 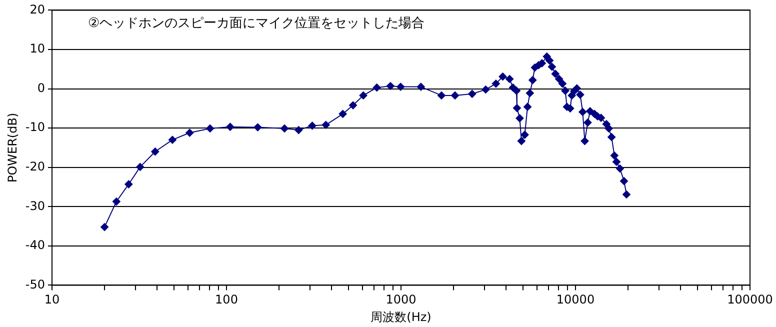 What do you see at coordinates (750, 299) in the screenshot?
I see `x-tick-label: 100000` at bounding box center [750, 299].